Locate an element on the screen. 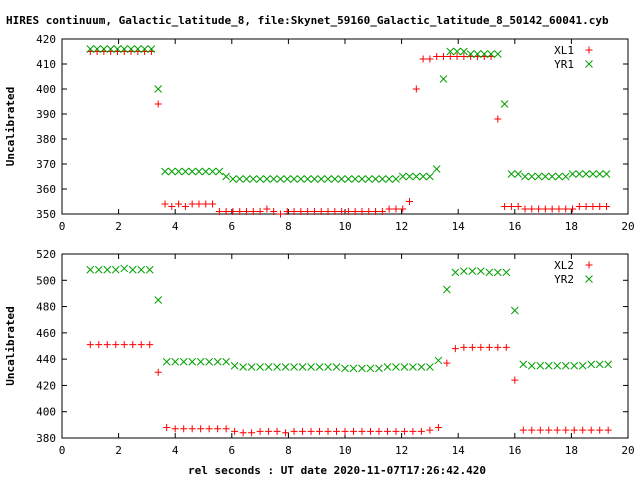  y-tick-label: 420 is located at coordinates (46, 39).